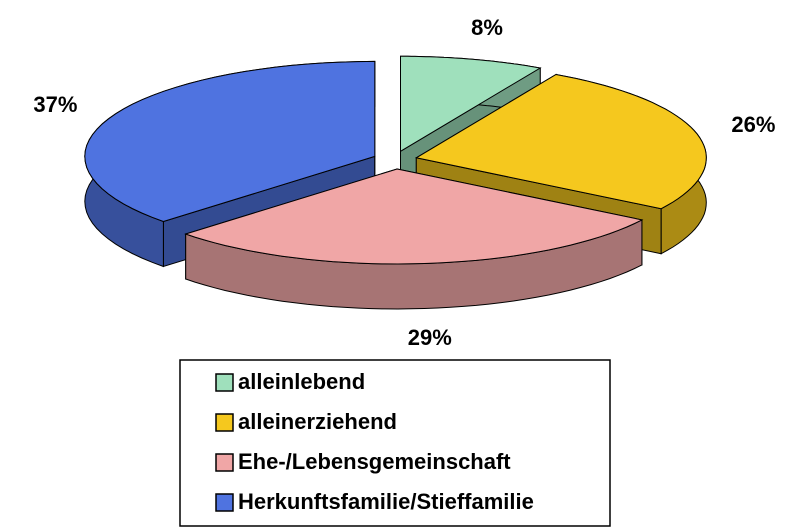 The image size is (787, 531). Describe the element at coordinates (55, 104) in the screenshot. I see `data-label: 37%` at that location.